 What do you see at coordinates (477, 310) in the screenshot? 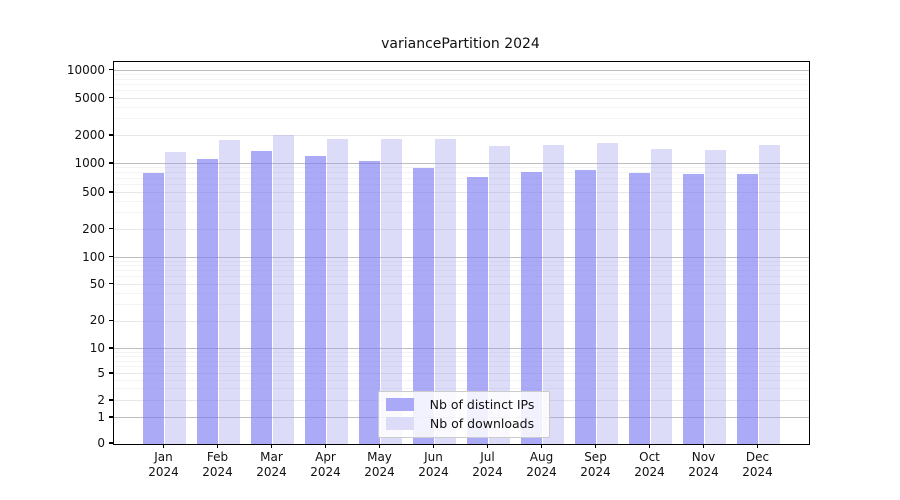
I see `bar-distinct-ips-jul` at bounding box center [477, 310].